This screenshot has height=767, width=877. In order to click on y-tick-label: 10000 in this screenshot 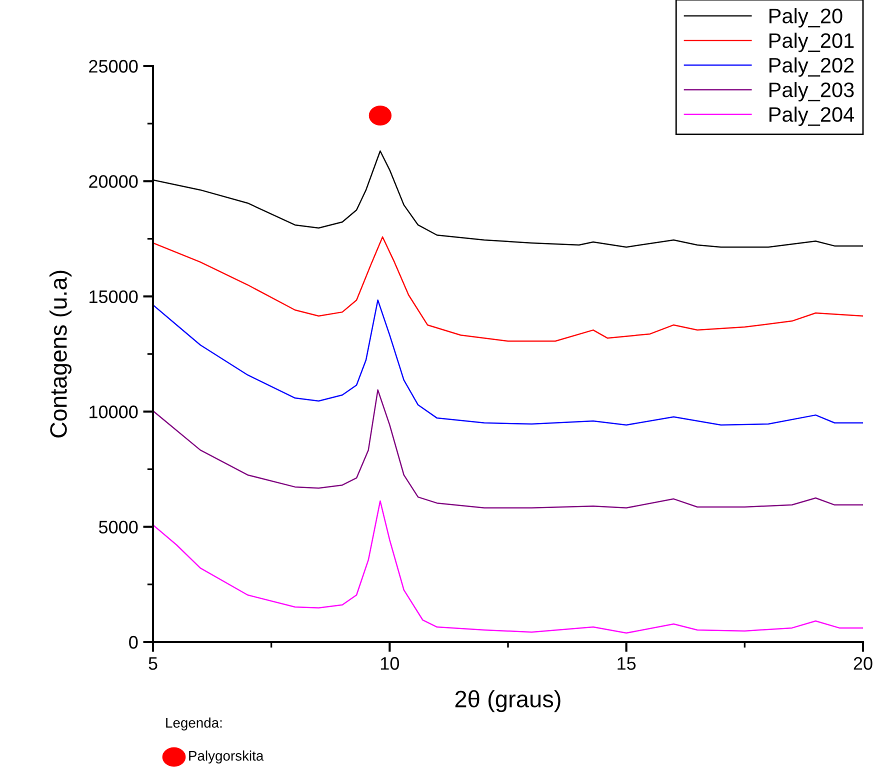, I will do `click(114, 412)`.